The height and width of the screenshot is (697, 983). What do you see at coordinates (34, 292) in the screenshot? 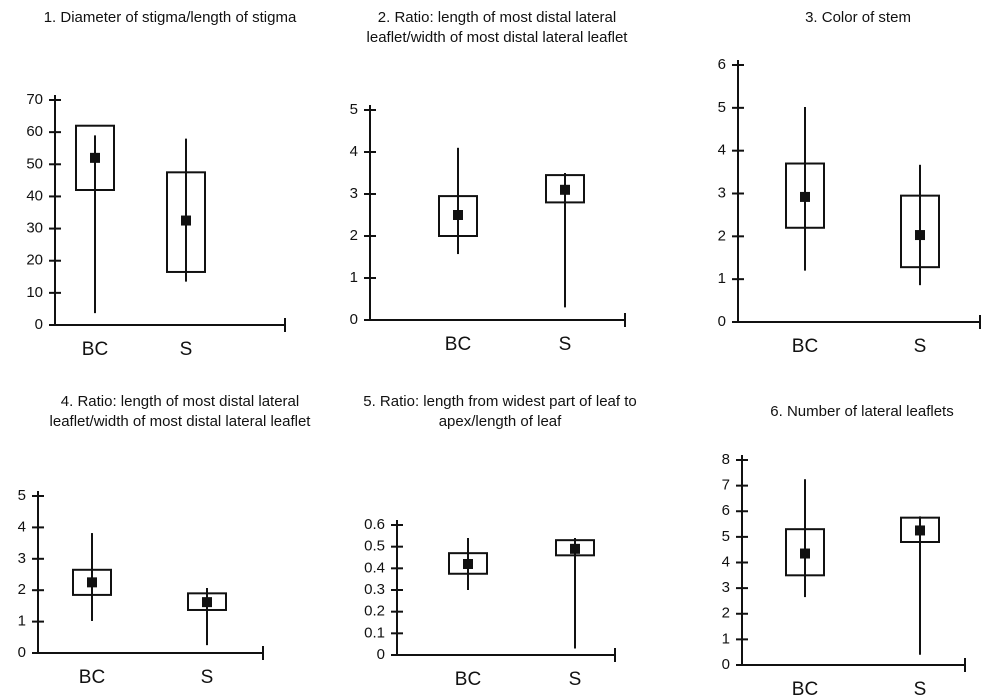
I see `y-tick-label: 10` at bounding box center [34, 292].